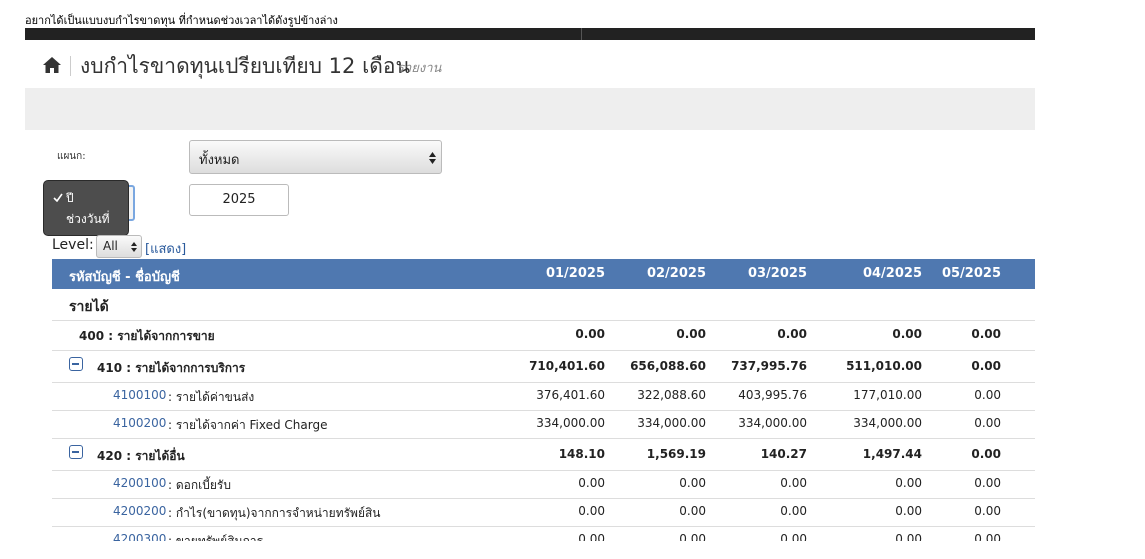  What do you see at coordinates (575, 273) in the screenshot?
I see `column-header: 01/2025` at bounding box center [575, 273].